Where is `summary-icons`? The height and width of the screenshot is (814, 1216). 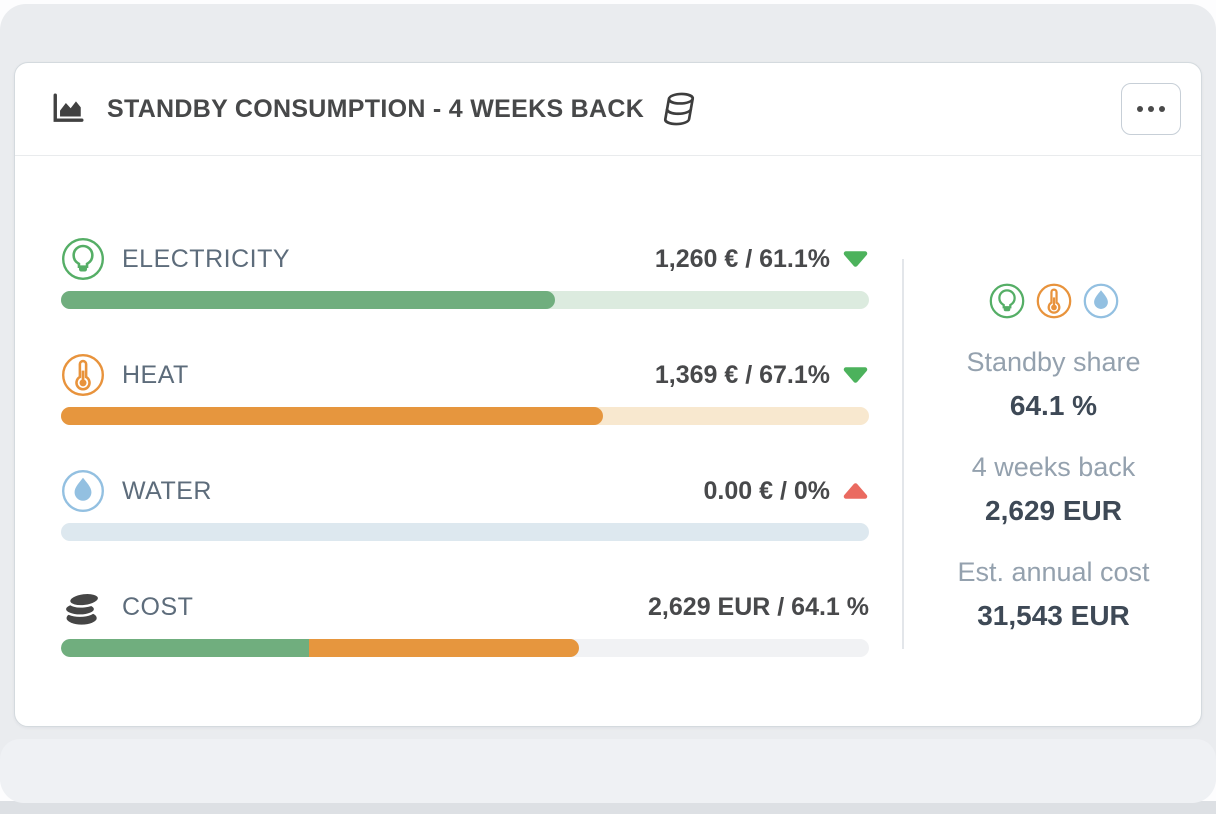 summary-icons is located at coordinates (1054, 301).